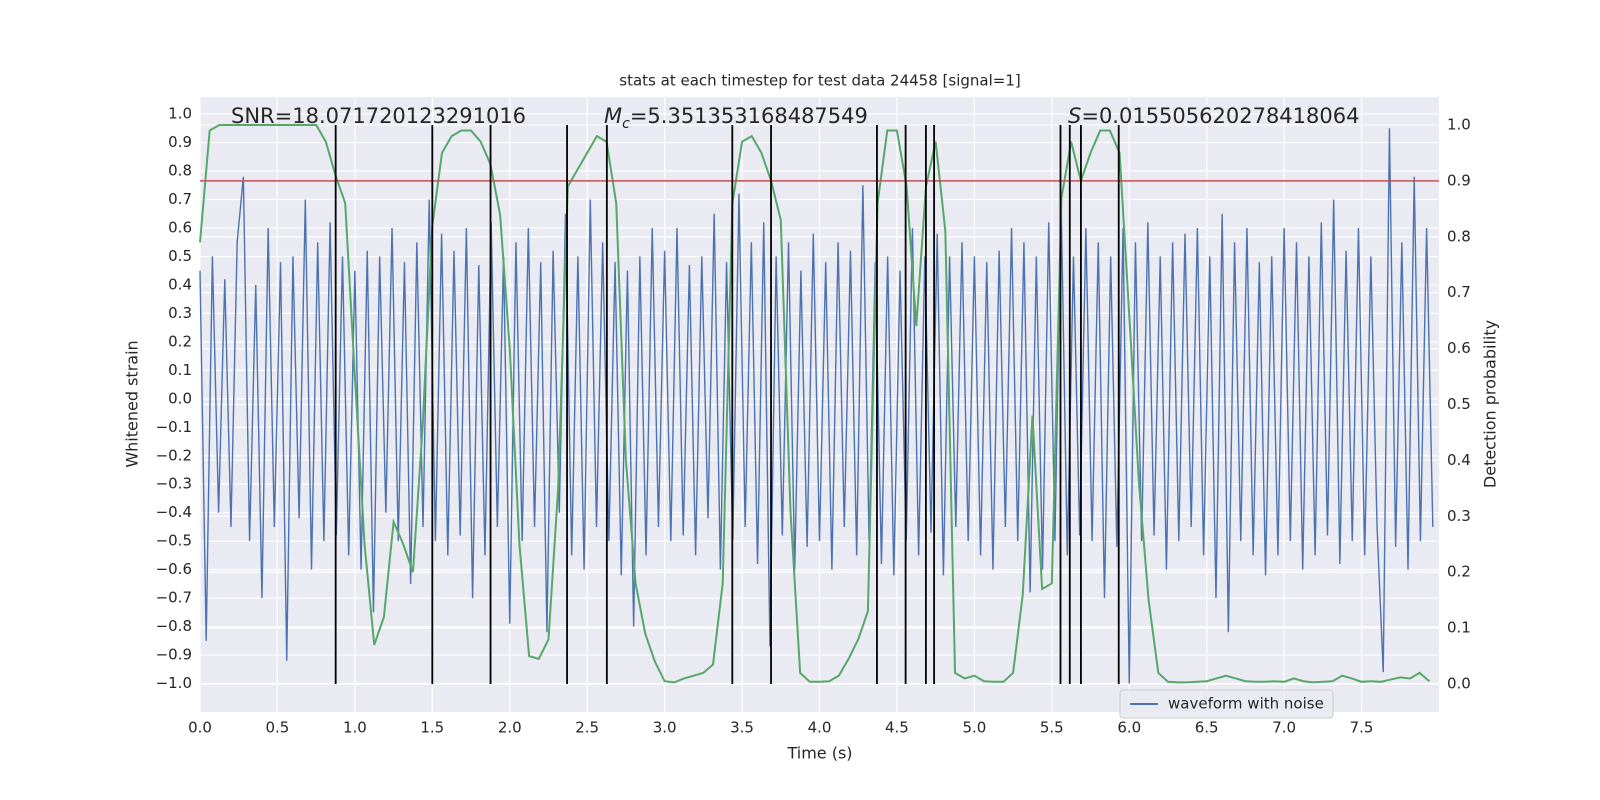 Image resolution: width=1600 pixels, height=800 pixels. I want to click on x-tick-label: 5.0, so click(974, 728).